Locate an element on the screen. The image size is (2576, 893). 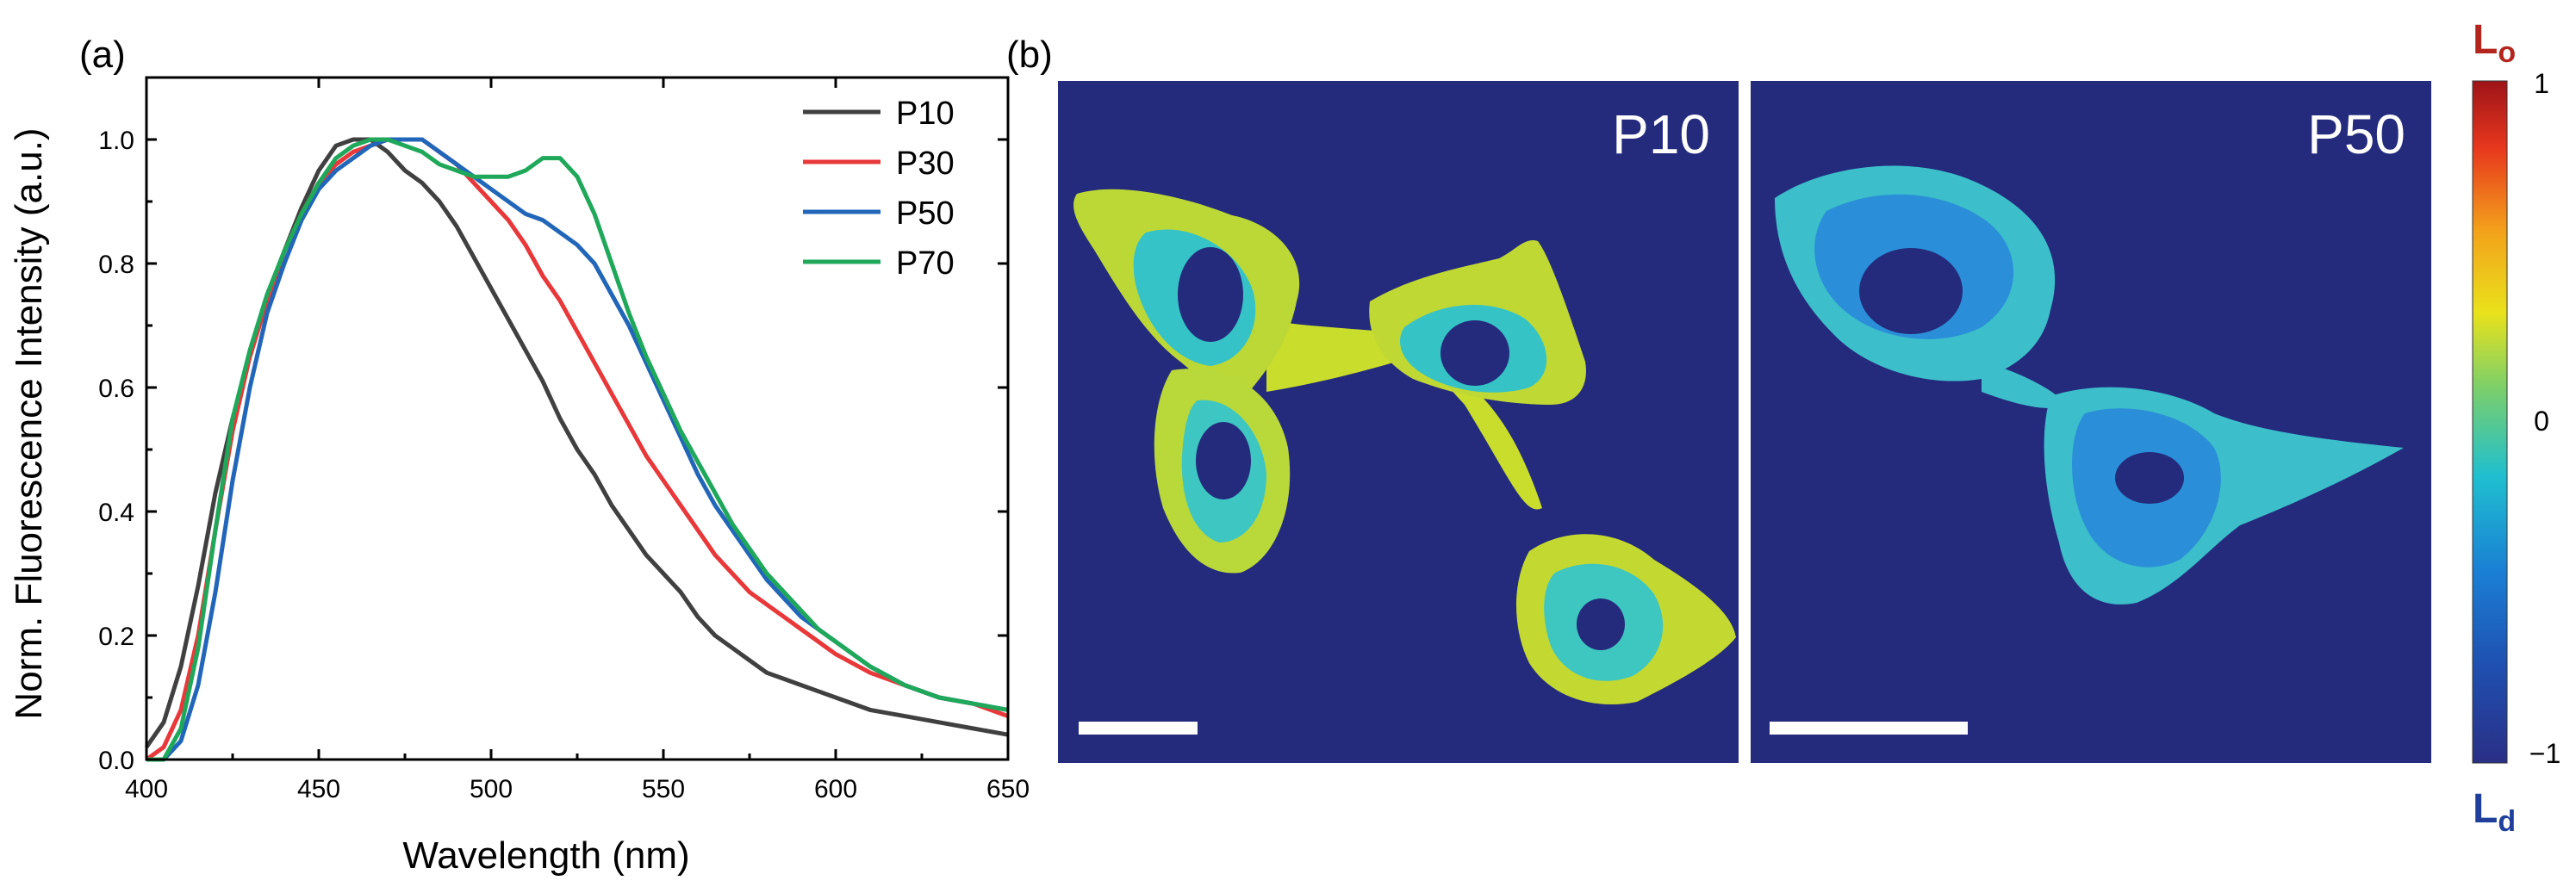
x-tick-label: 500 is located at coordinates (492, 789).